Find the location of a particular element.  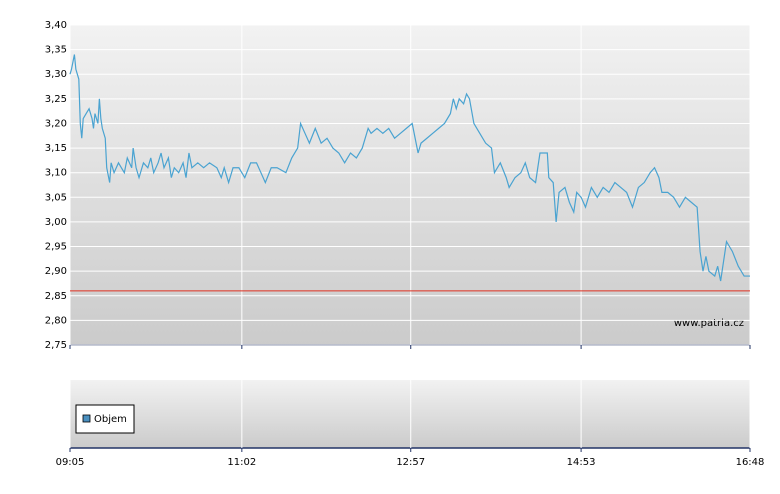

x-tick-label: 14:53 is located at coordinates (581, 462).